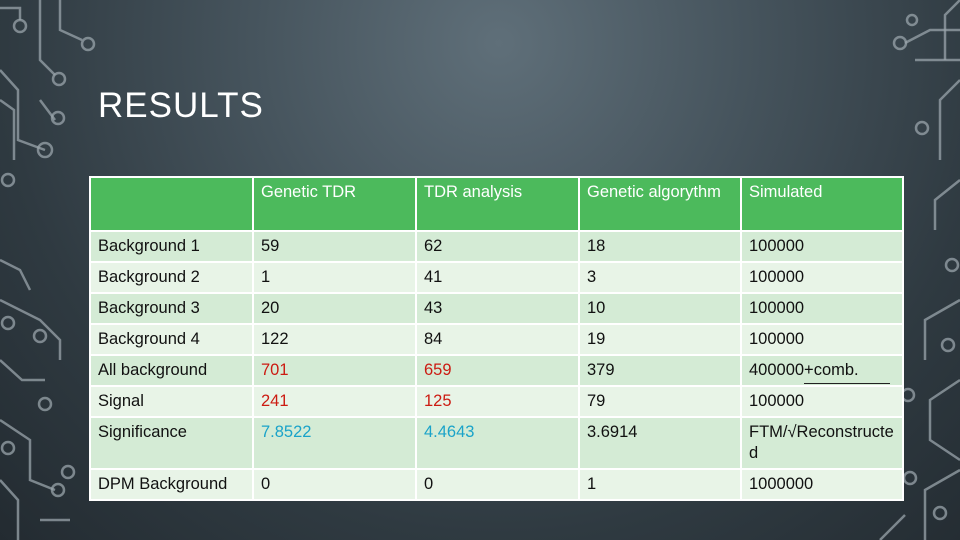 The width and height of the screenshot is (960, 540). What do you see at coordinates (334, 370) in the screenshot?
I see `table-cell: 701` at bounding box center [334, 370].